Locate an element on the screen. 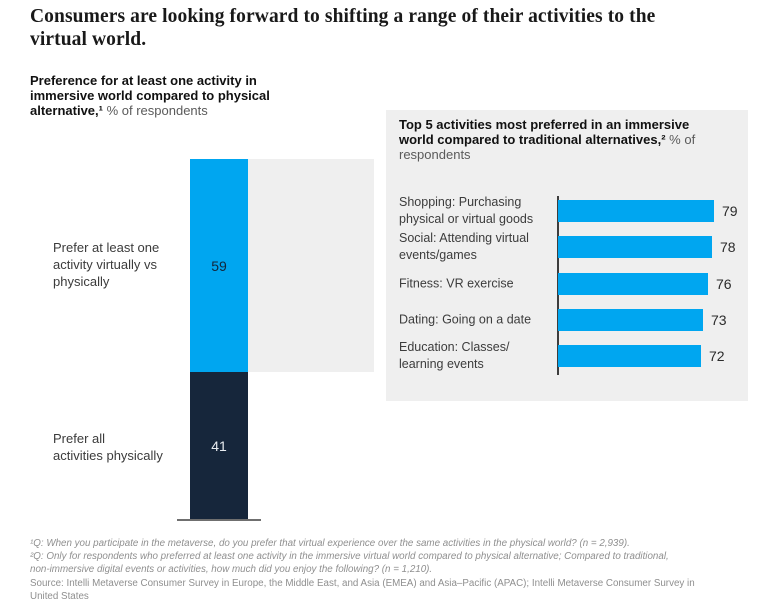  bar-row-fitness: Fitness: VR exercise 76 is located at coordinates (567, 284).